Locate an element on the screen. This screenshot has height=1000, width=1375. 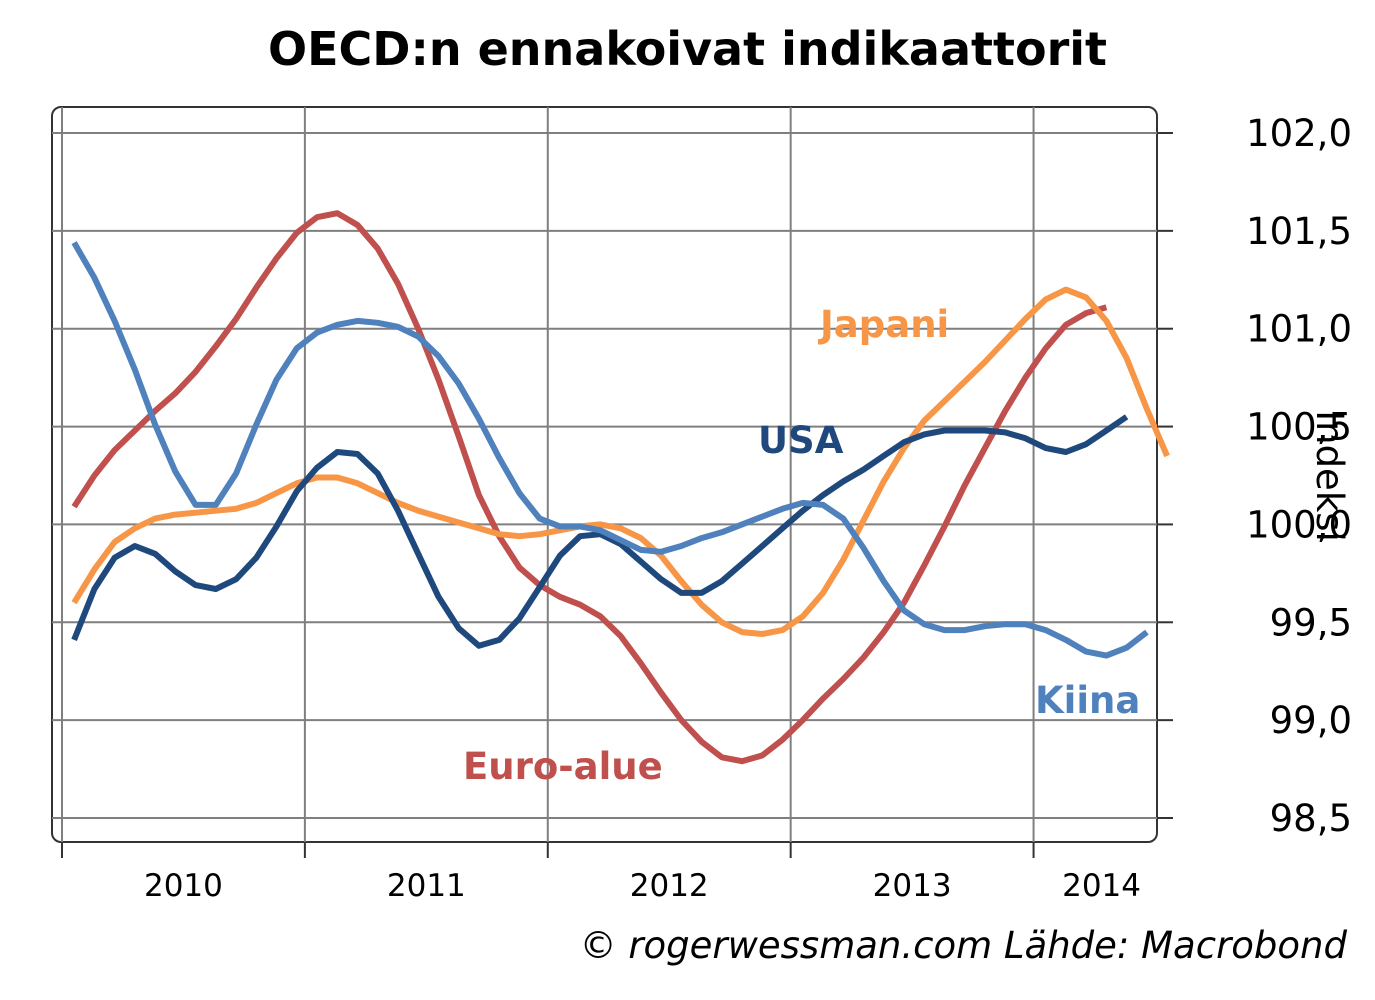
y-axis-label: Indeksi is located at coordinates (1329, 476).